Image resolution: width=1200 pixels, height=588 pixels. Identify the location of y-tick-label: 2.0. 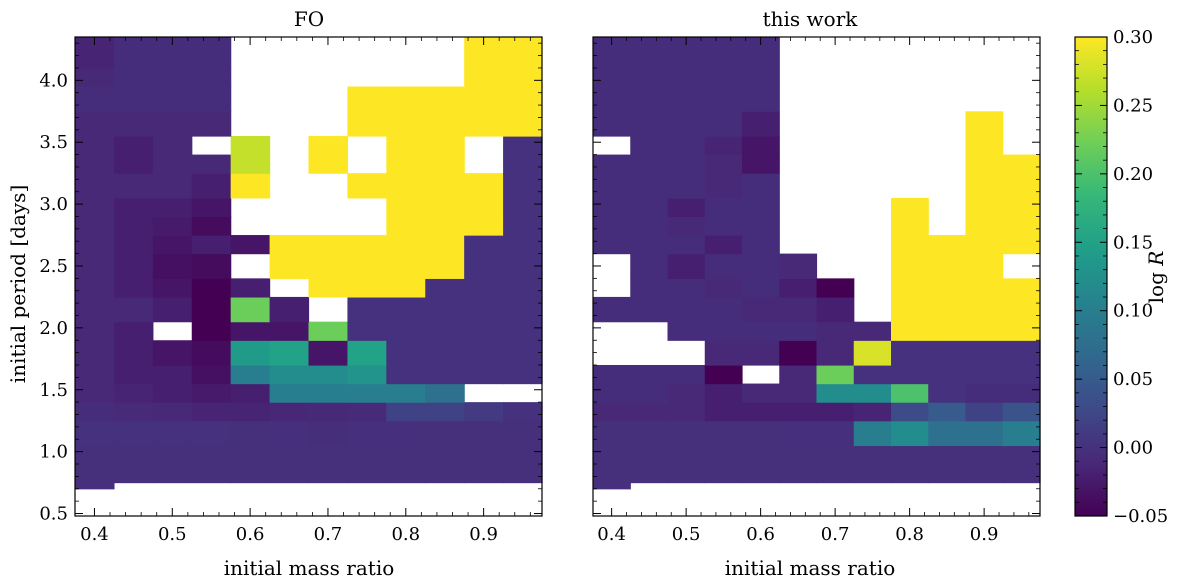
(53, 328).